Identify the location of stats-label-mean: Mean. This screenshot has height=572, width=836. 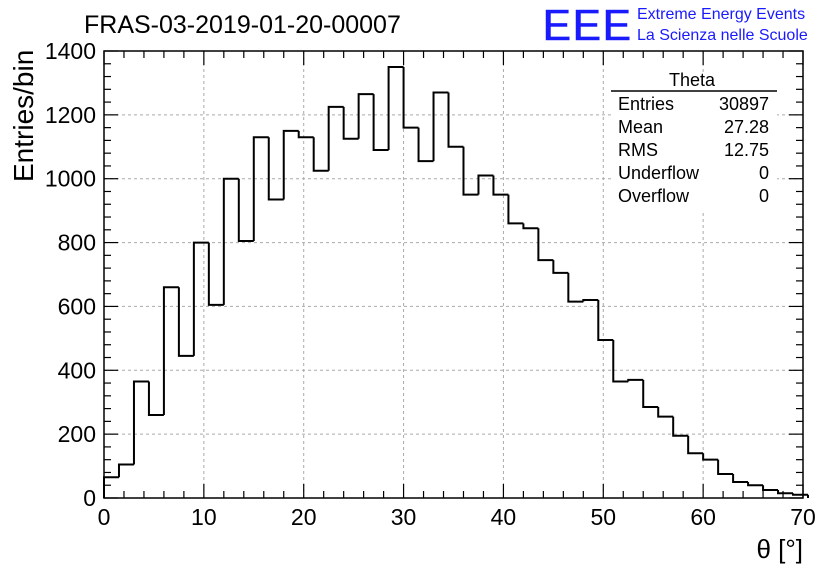
(640, 127).